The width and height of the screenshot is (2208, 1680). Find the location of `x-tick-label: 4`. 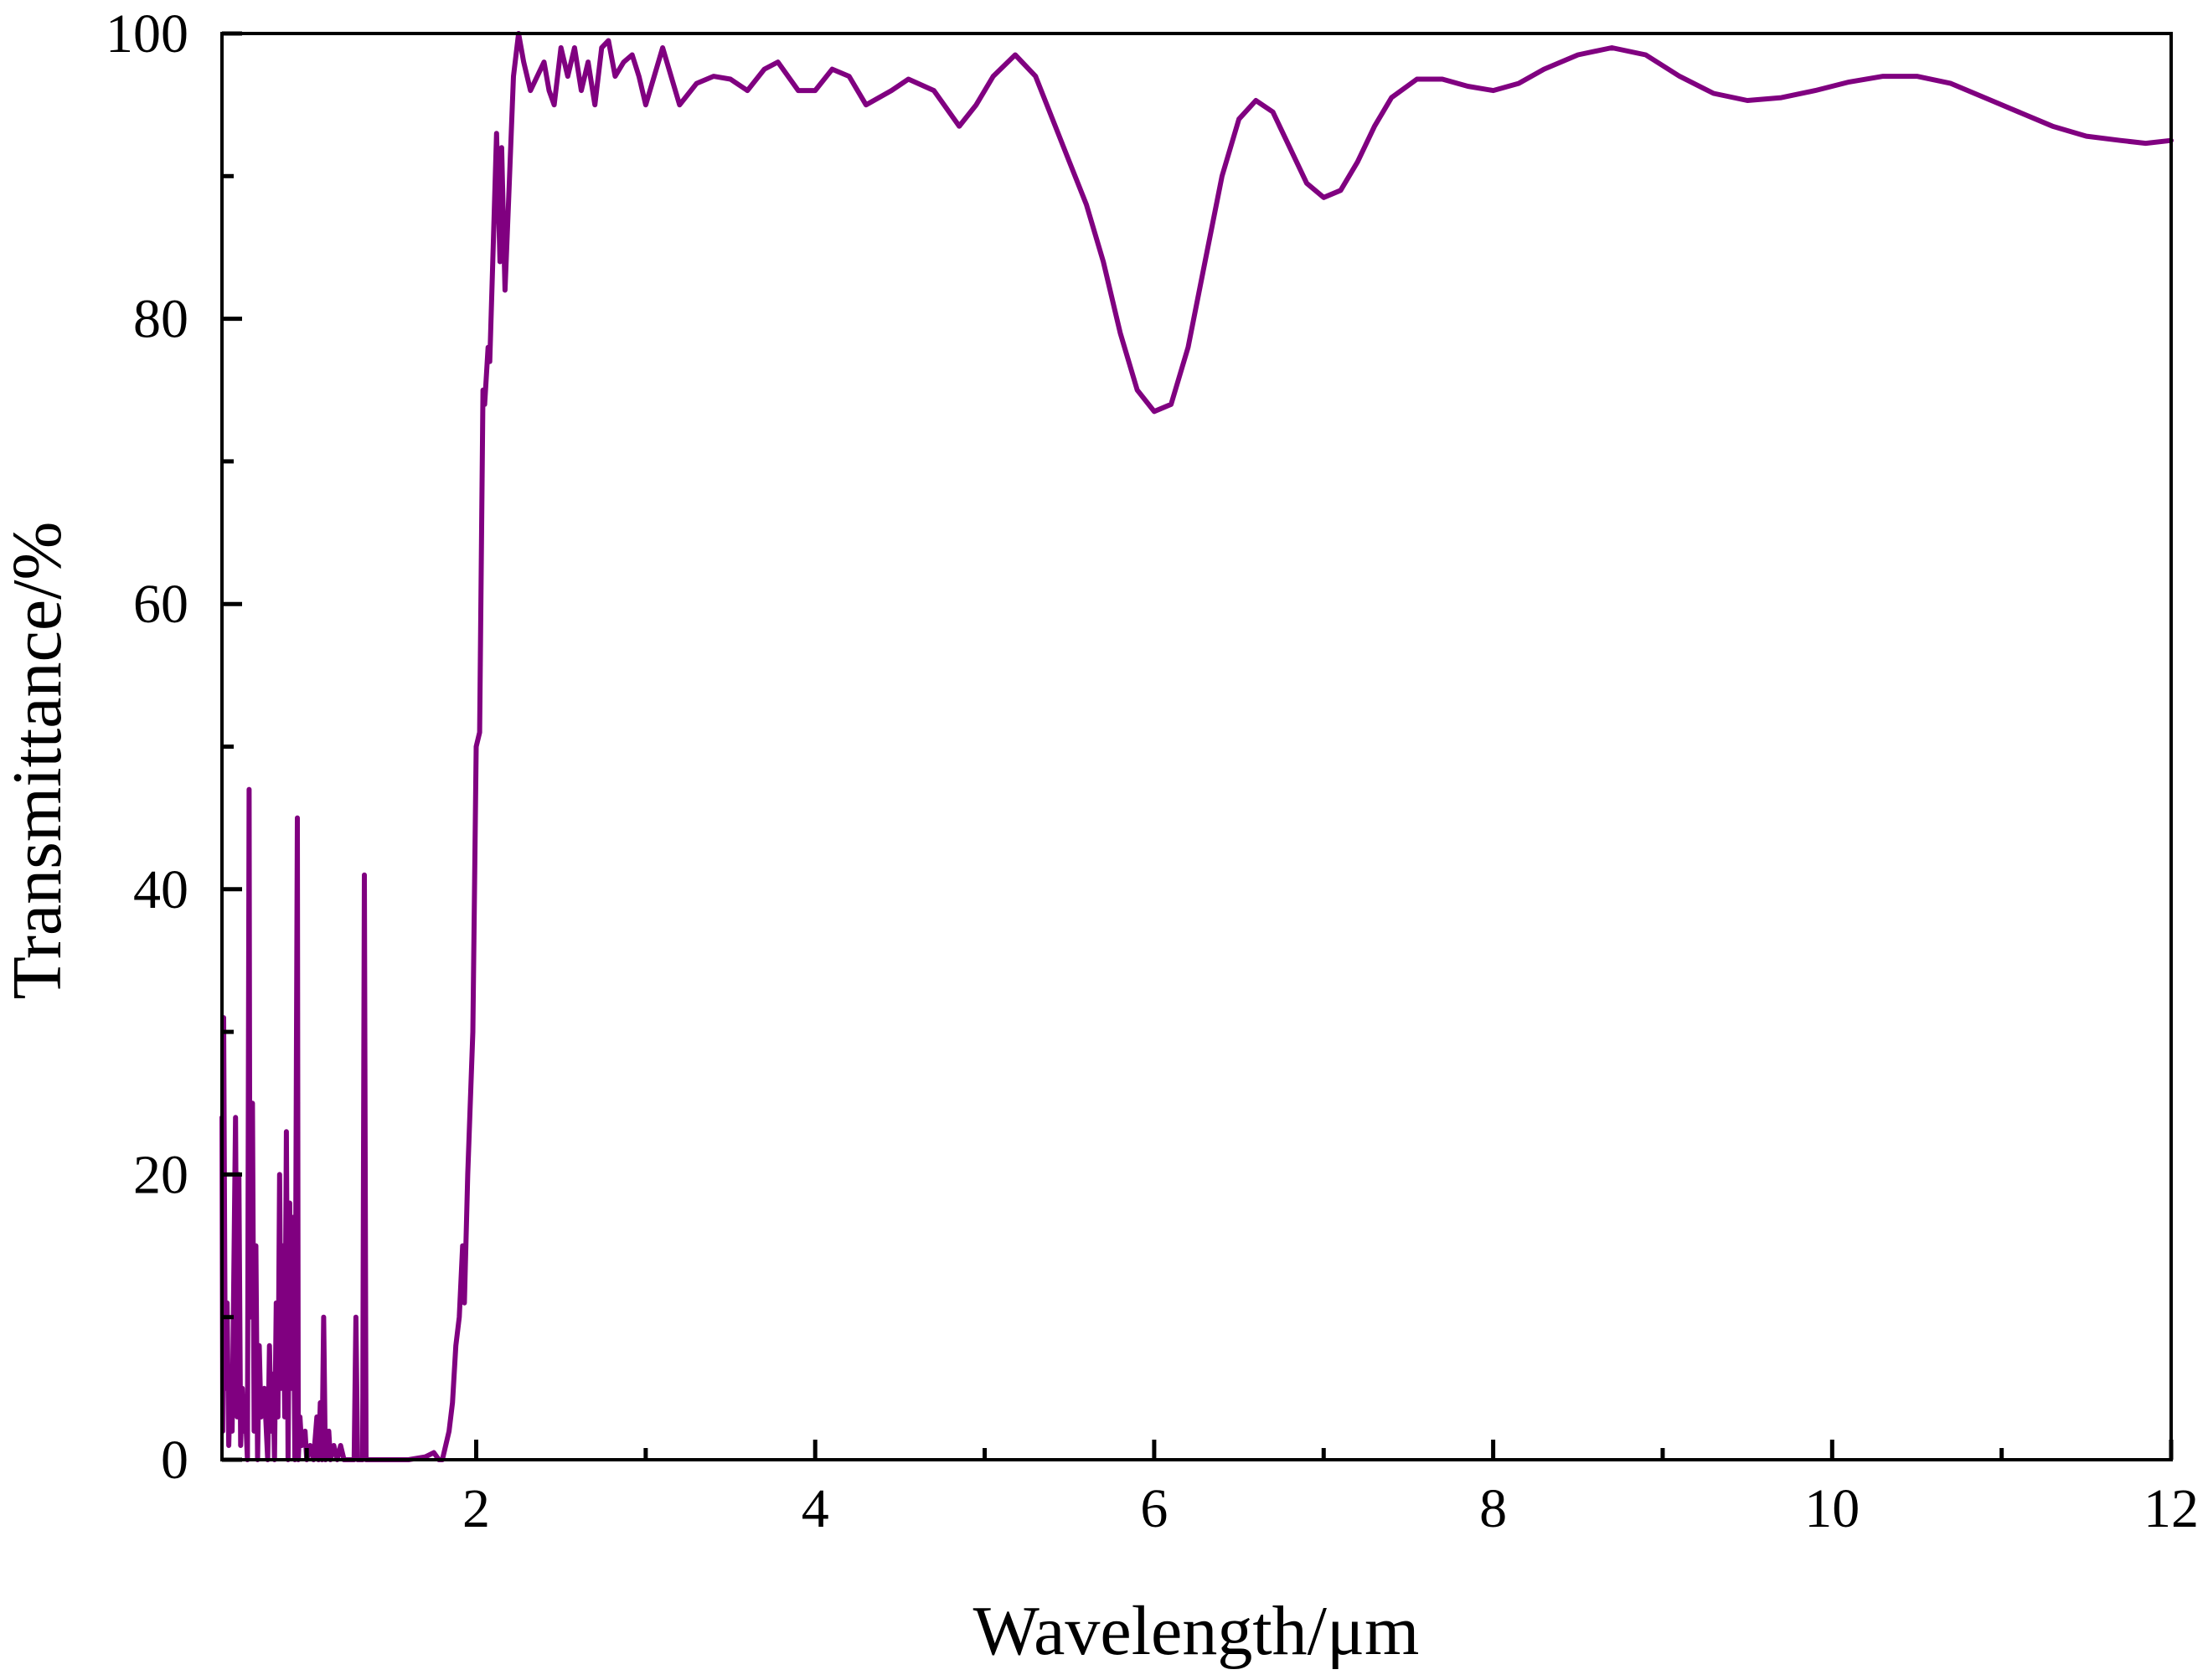

x-tick-label: 4 is located at coordinates (815, 1508).